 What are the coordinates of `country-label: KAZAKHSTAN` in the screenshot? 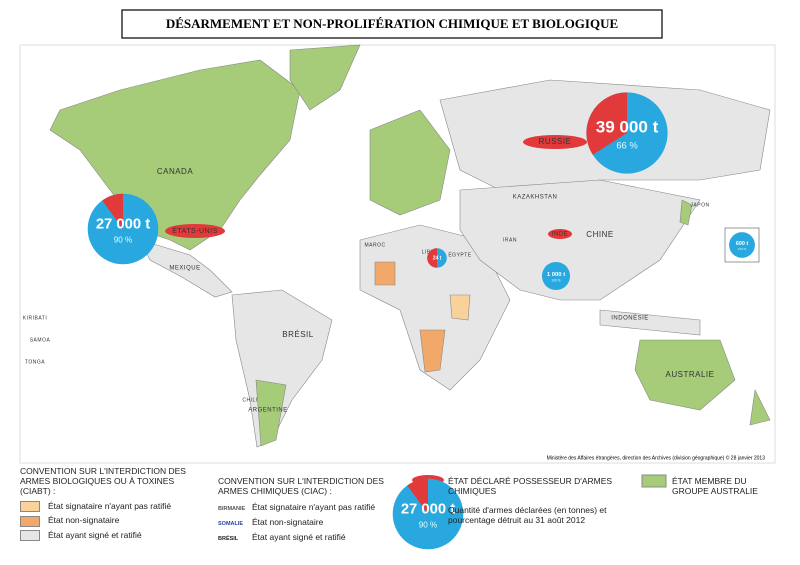 It's located at (535, 198).